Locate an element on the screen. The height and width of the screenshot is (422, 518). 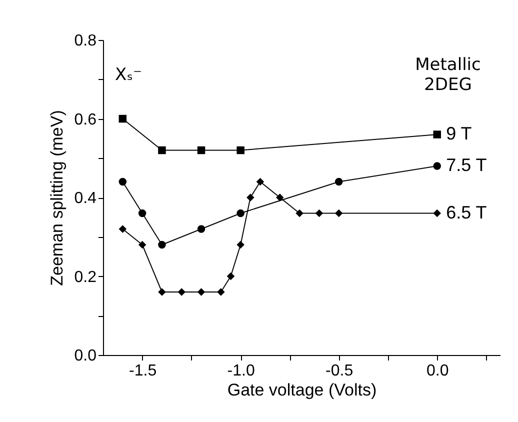
series-label: 9 T is located at coordinates (459, 134).